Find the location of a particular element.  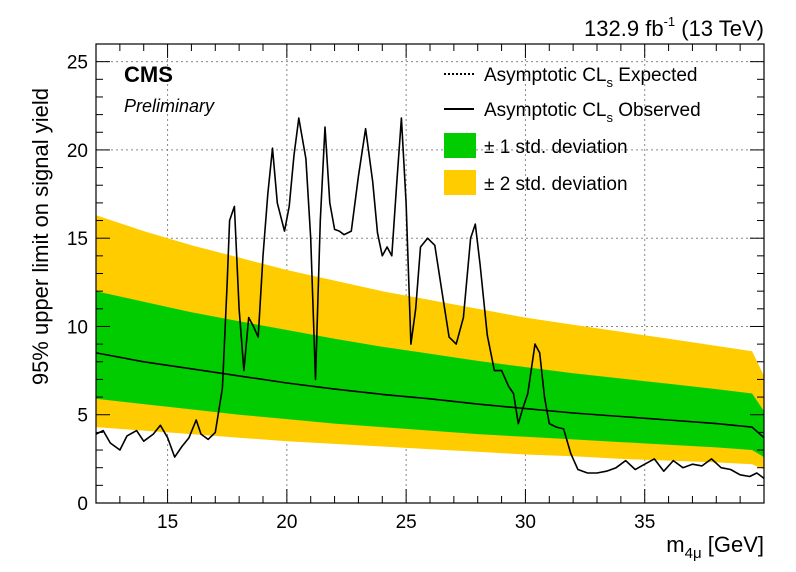

expected-series is located at coordinates (430, 395).